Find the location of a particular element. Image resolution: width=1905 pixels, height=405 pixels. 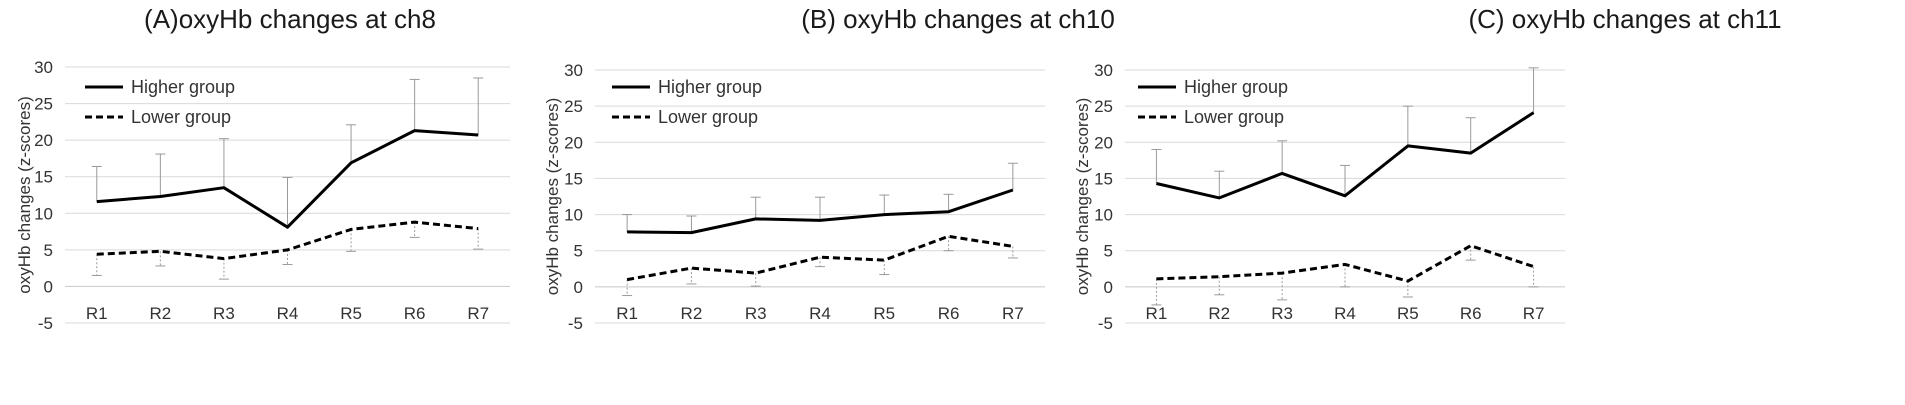

panel-title: (A)oxyHb changes at ch8 is located at coordinates (290, 19).